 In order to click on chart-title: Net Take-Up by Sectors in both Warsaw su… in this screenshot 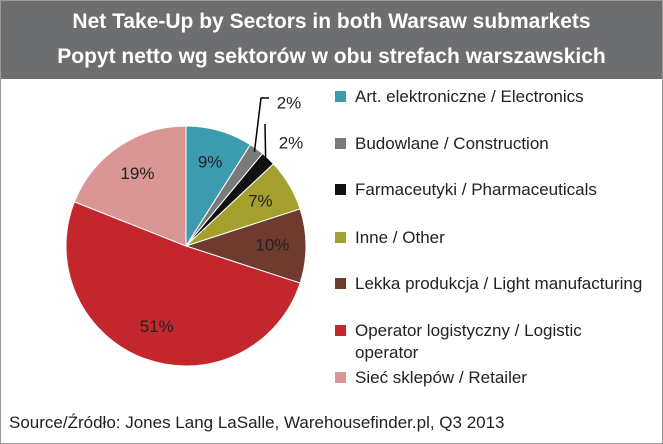, I will do `click(331, 21)`.